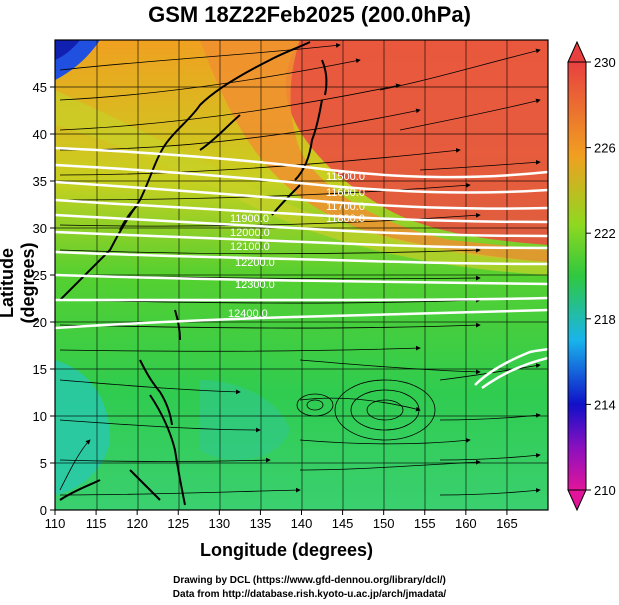 The image size is (619, 605). Describe the element at coordinates (343, 523) in the screenshot. I see `x-tick-label: 145` at that location.